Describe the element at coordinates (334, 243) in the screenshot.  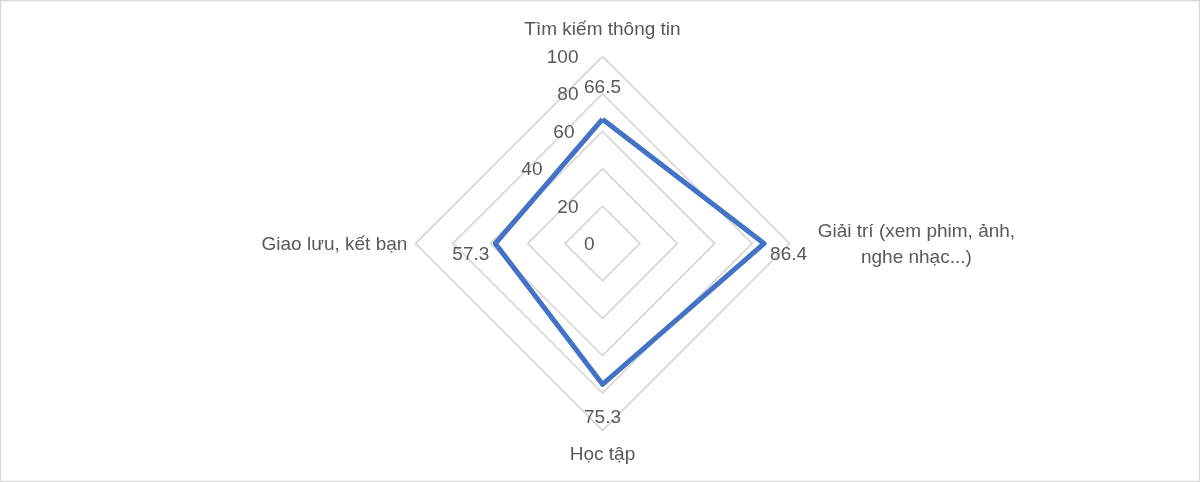
I see `spoke-label: Giao lưu, kết bạn` at that location.